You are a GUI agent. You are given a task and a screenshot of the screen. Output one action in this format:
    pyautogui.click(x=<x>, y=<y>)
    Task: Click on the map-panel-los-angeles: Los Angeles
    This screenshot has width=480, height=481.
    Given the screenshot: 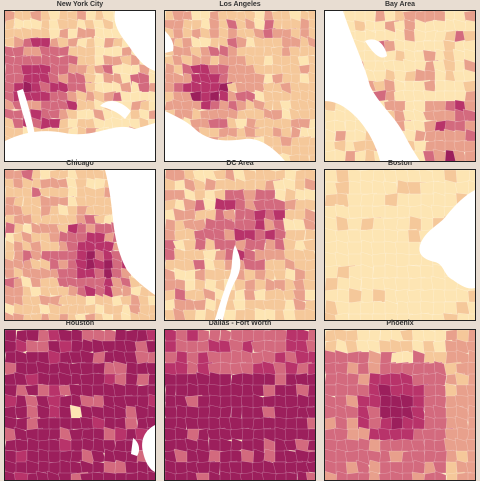 What is the action you would take?
    pyautogui.click(x=240, y=81)
    